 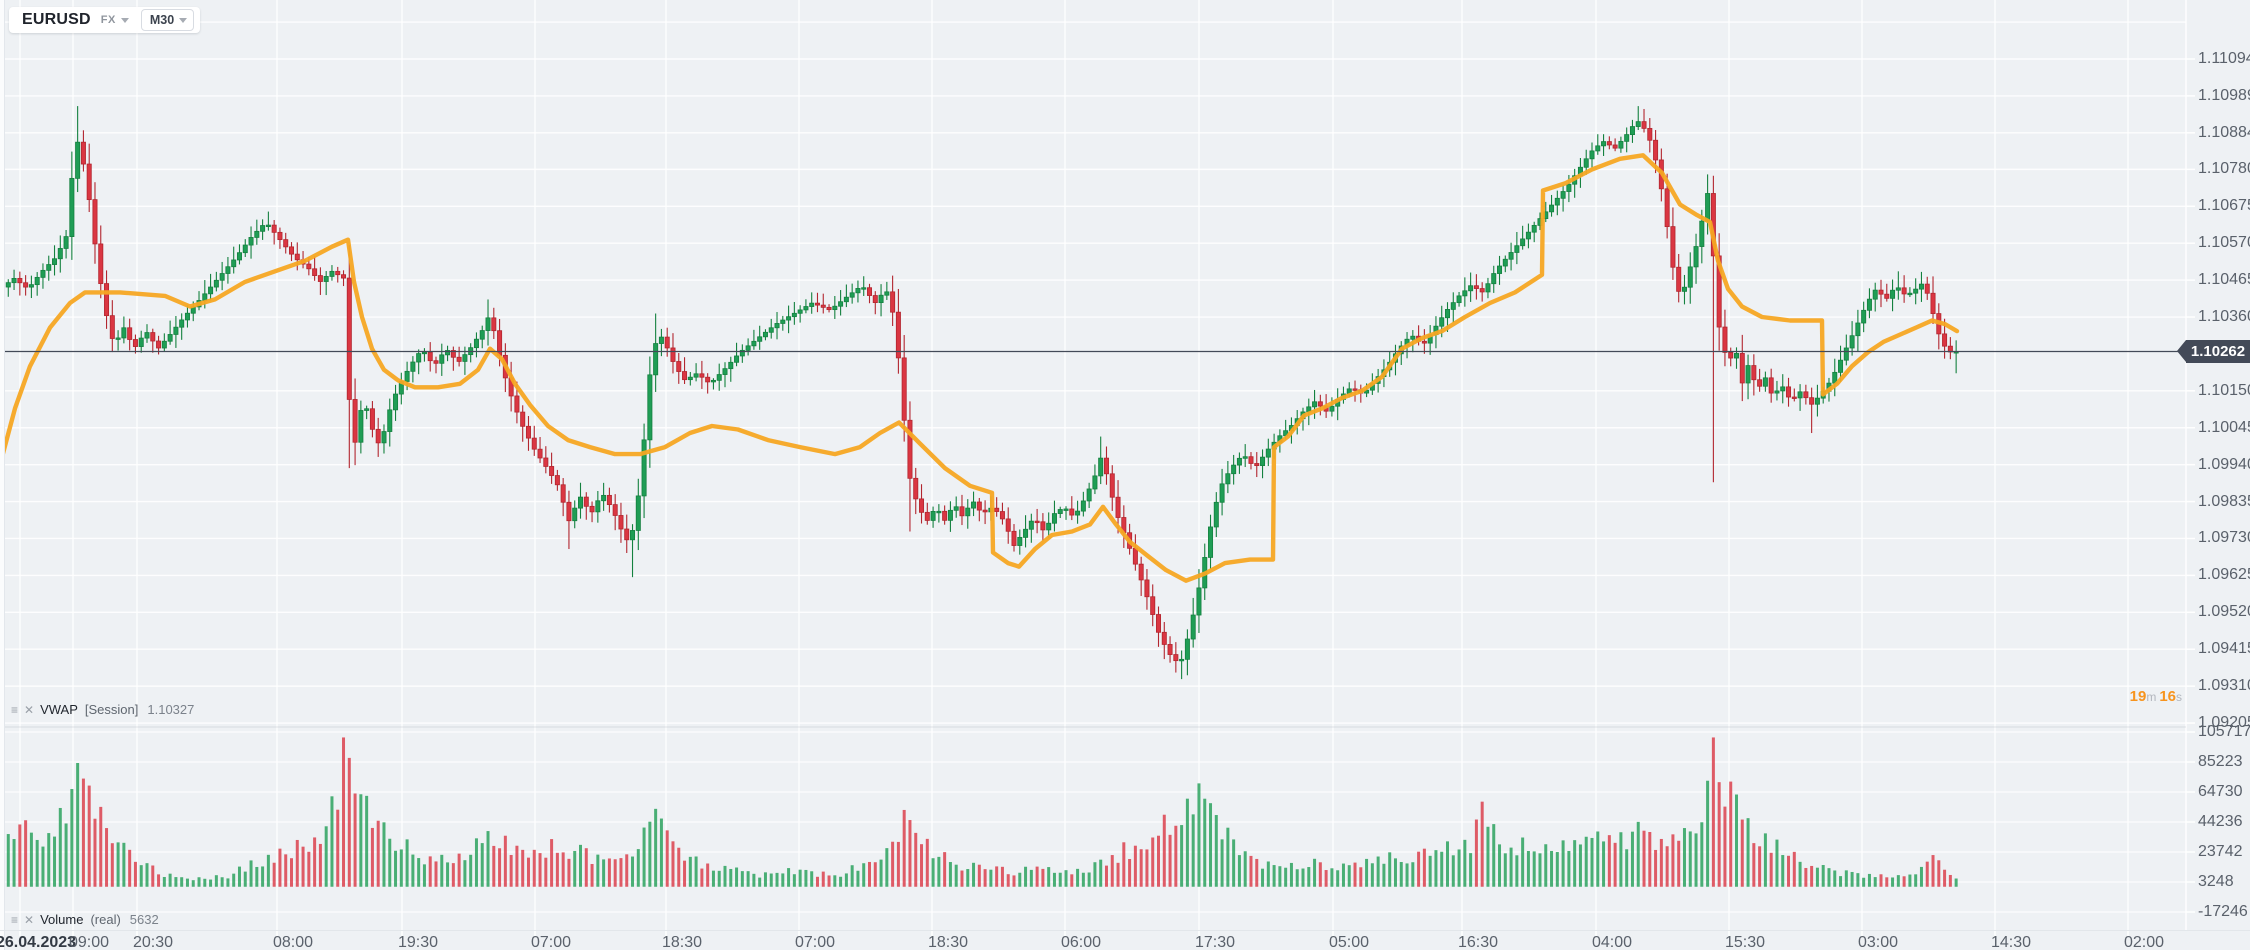 What do you see at coordinates (2224, 731) in the screenshot?
I see `volume-axis-label: 105717` at bounding box center [2224, 731].